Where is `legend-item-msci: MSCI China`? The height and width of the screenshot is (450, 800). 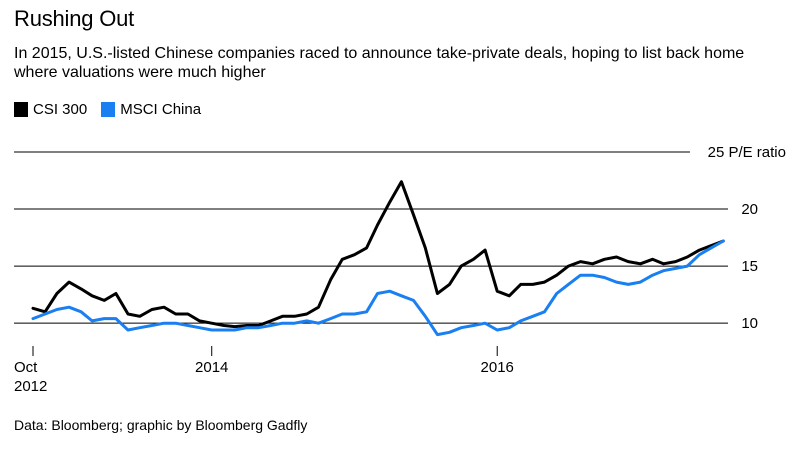
legend-item-msci: MSCI China is located at coordinates (151, 109).